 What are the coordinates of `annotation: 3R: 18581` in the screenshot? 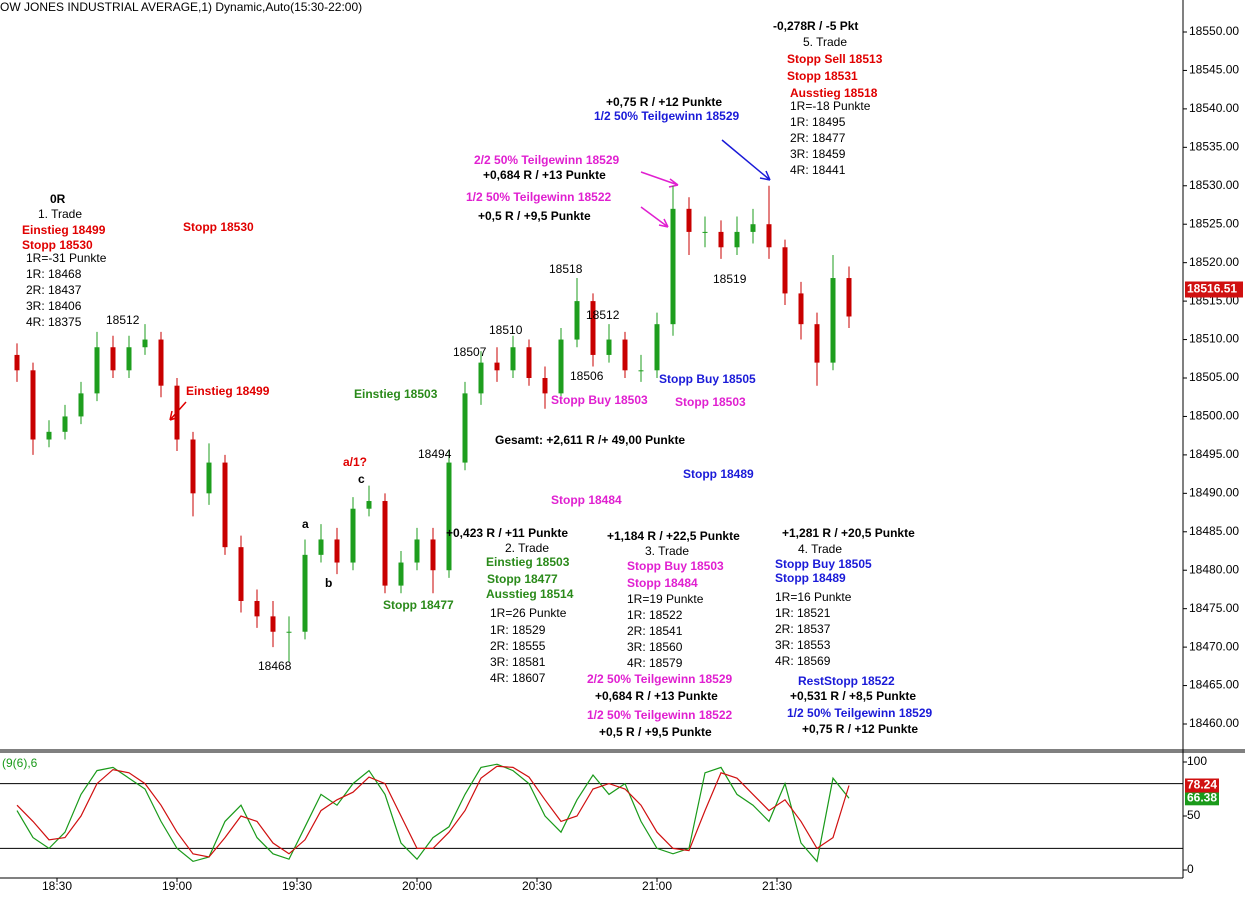 It's located at (518, 662).